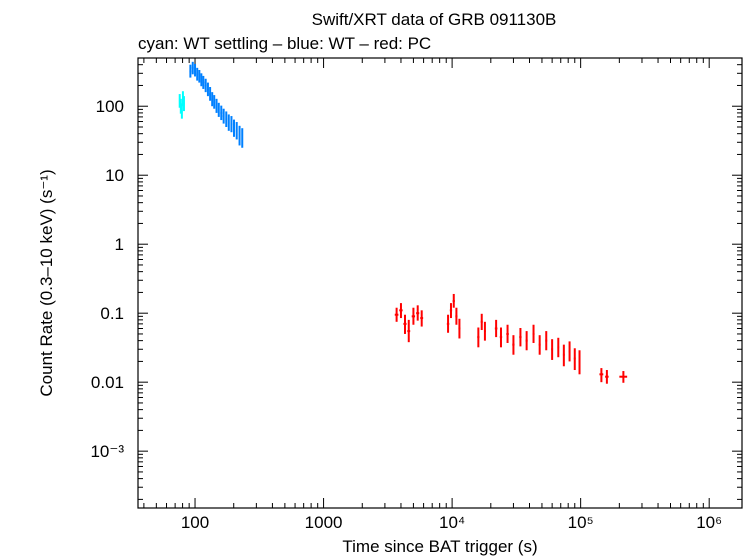 This screenshot has height=558, width=746. Describe the element at coordinates (434, 19) in the screenshot. I see `chart-title: Swift/XRT data of GRB 091130B` at that location.